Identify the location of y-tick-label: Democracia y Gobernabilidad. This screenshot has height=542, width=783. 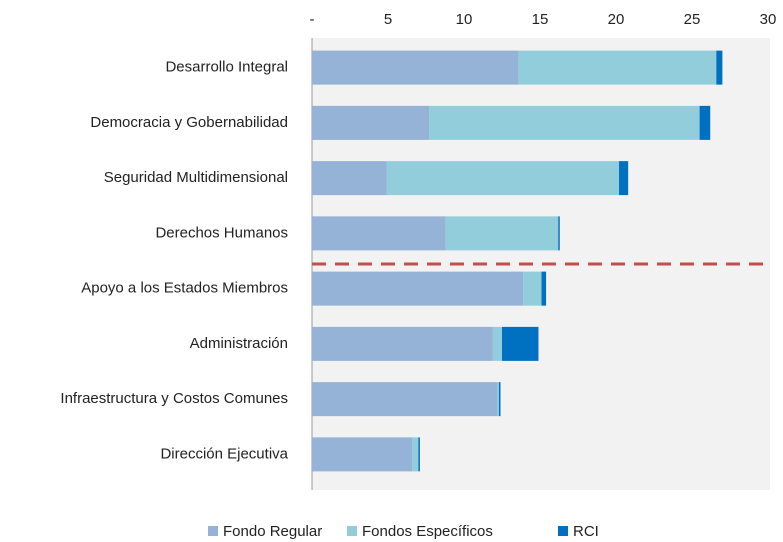
(189, 122).